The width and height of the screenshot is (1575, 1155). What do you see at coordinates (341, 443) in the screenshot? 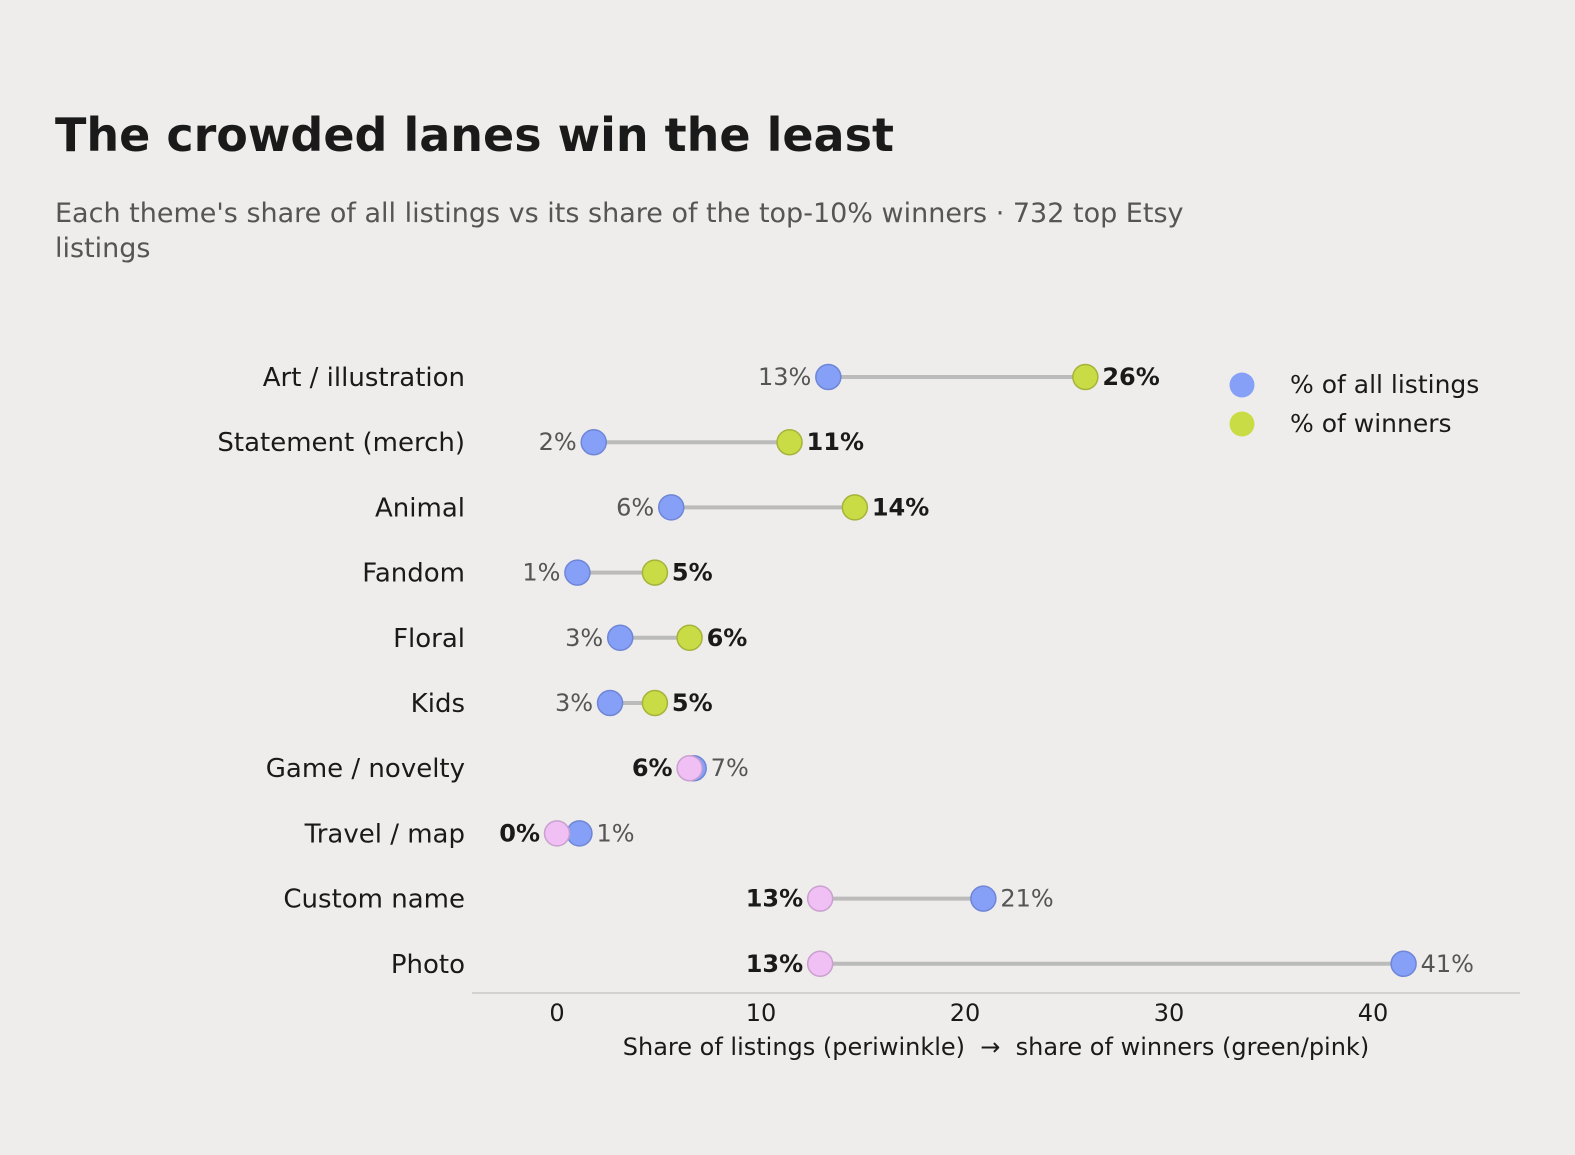
I see `category-label: Statement (merch)` at bounding box center [341, 443].